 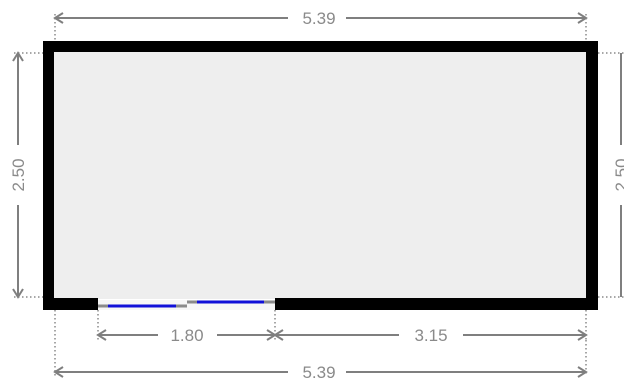 What do you see at coordinates (101, 335) in the screenshot?
I see `opening-left-arrow-icon` at bounding box center [101, 335].